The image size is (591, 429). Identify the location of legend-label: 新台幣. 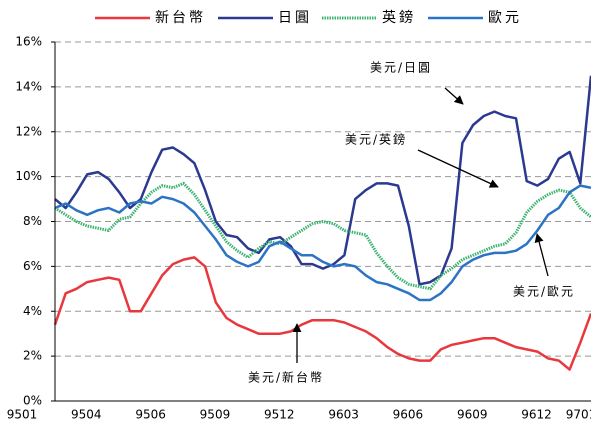
(180, 18).